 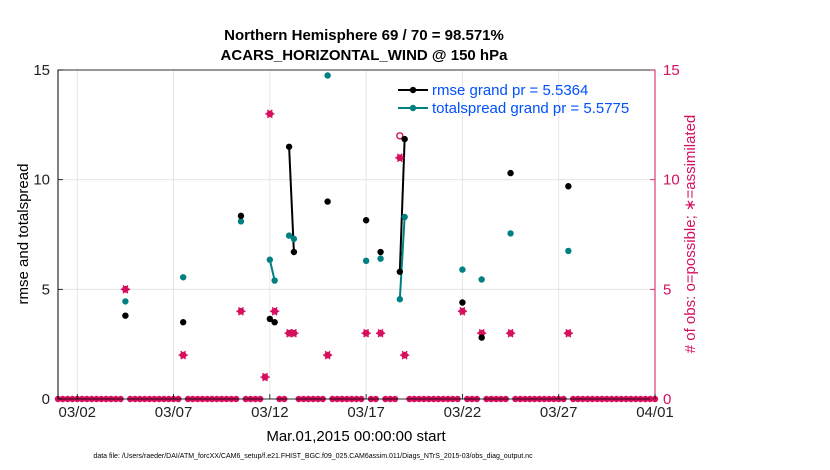 I want to click on legend-rmse-label: rmse grand pr = 5.5364, so click(x=510, y=90).